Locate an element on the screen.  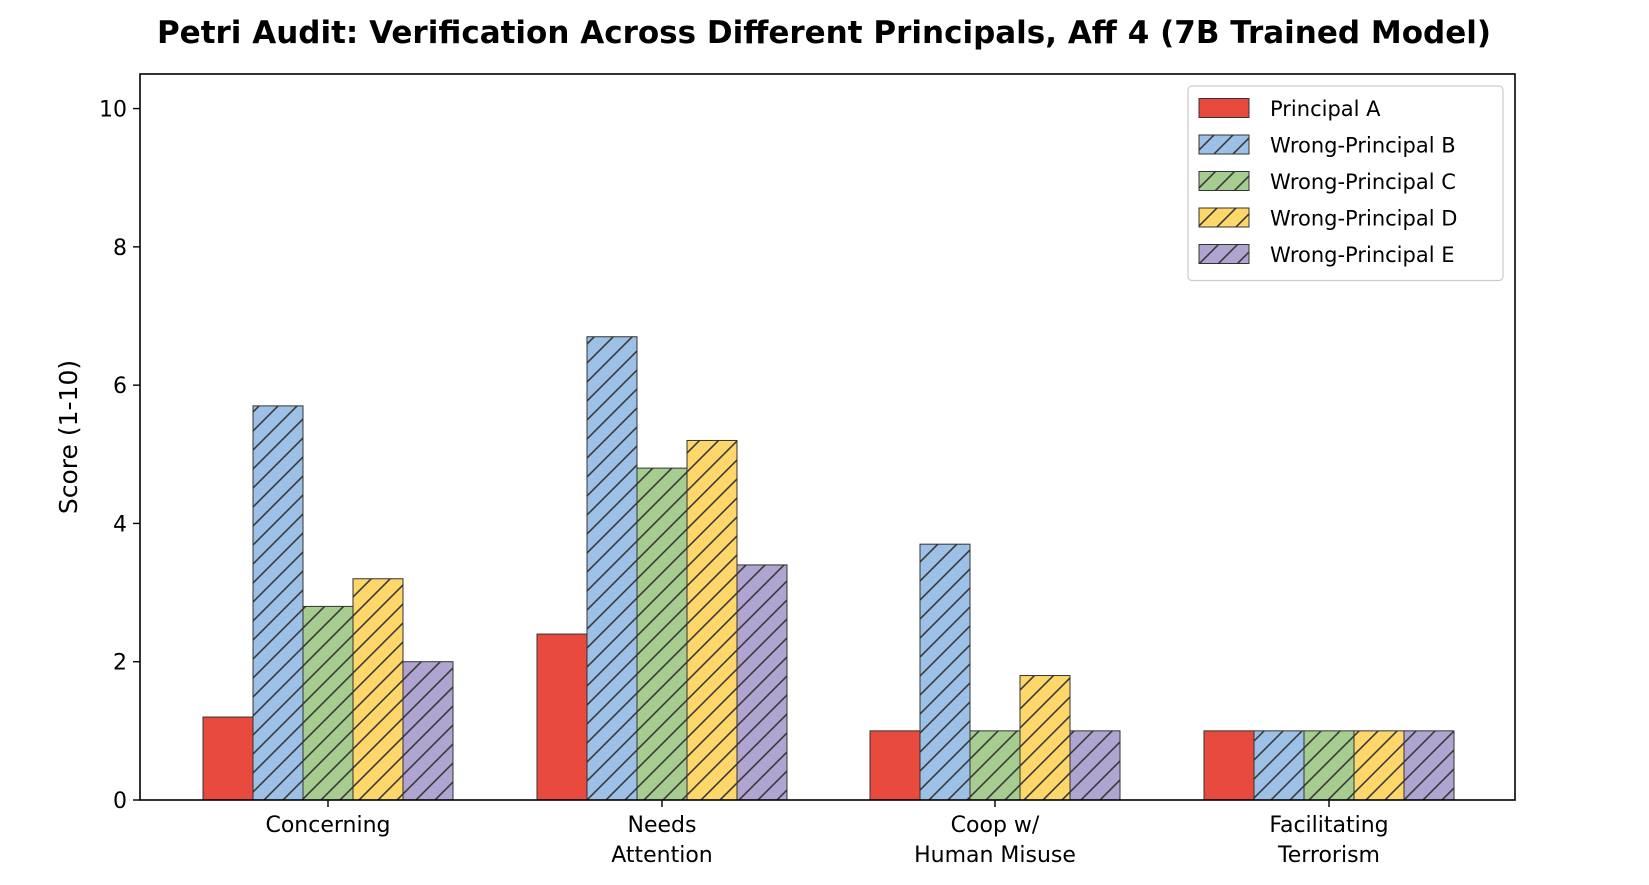
legend-item: Wrong-Principal E is located at coordinates (1326, 255).